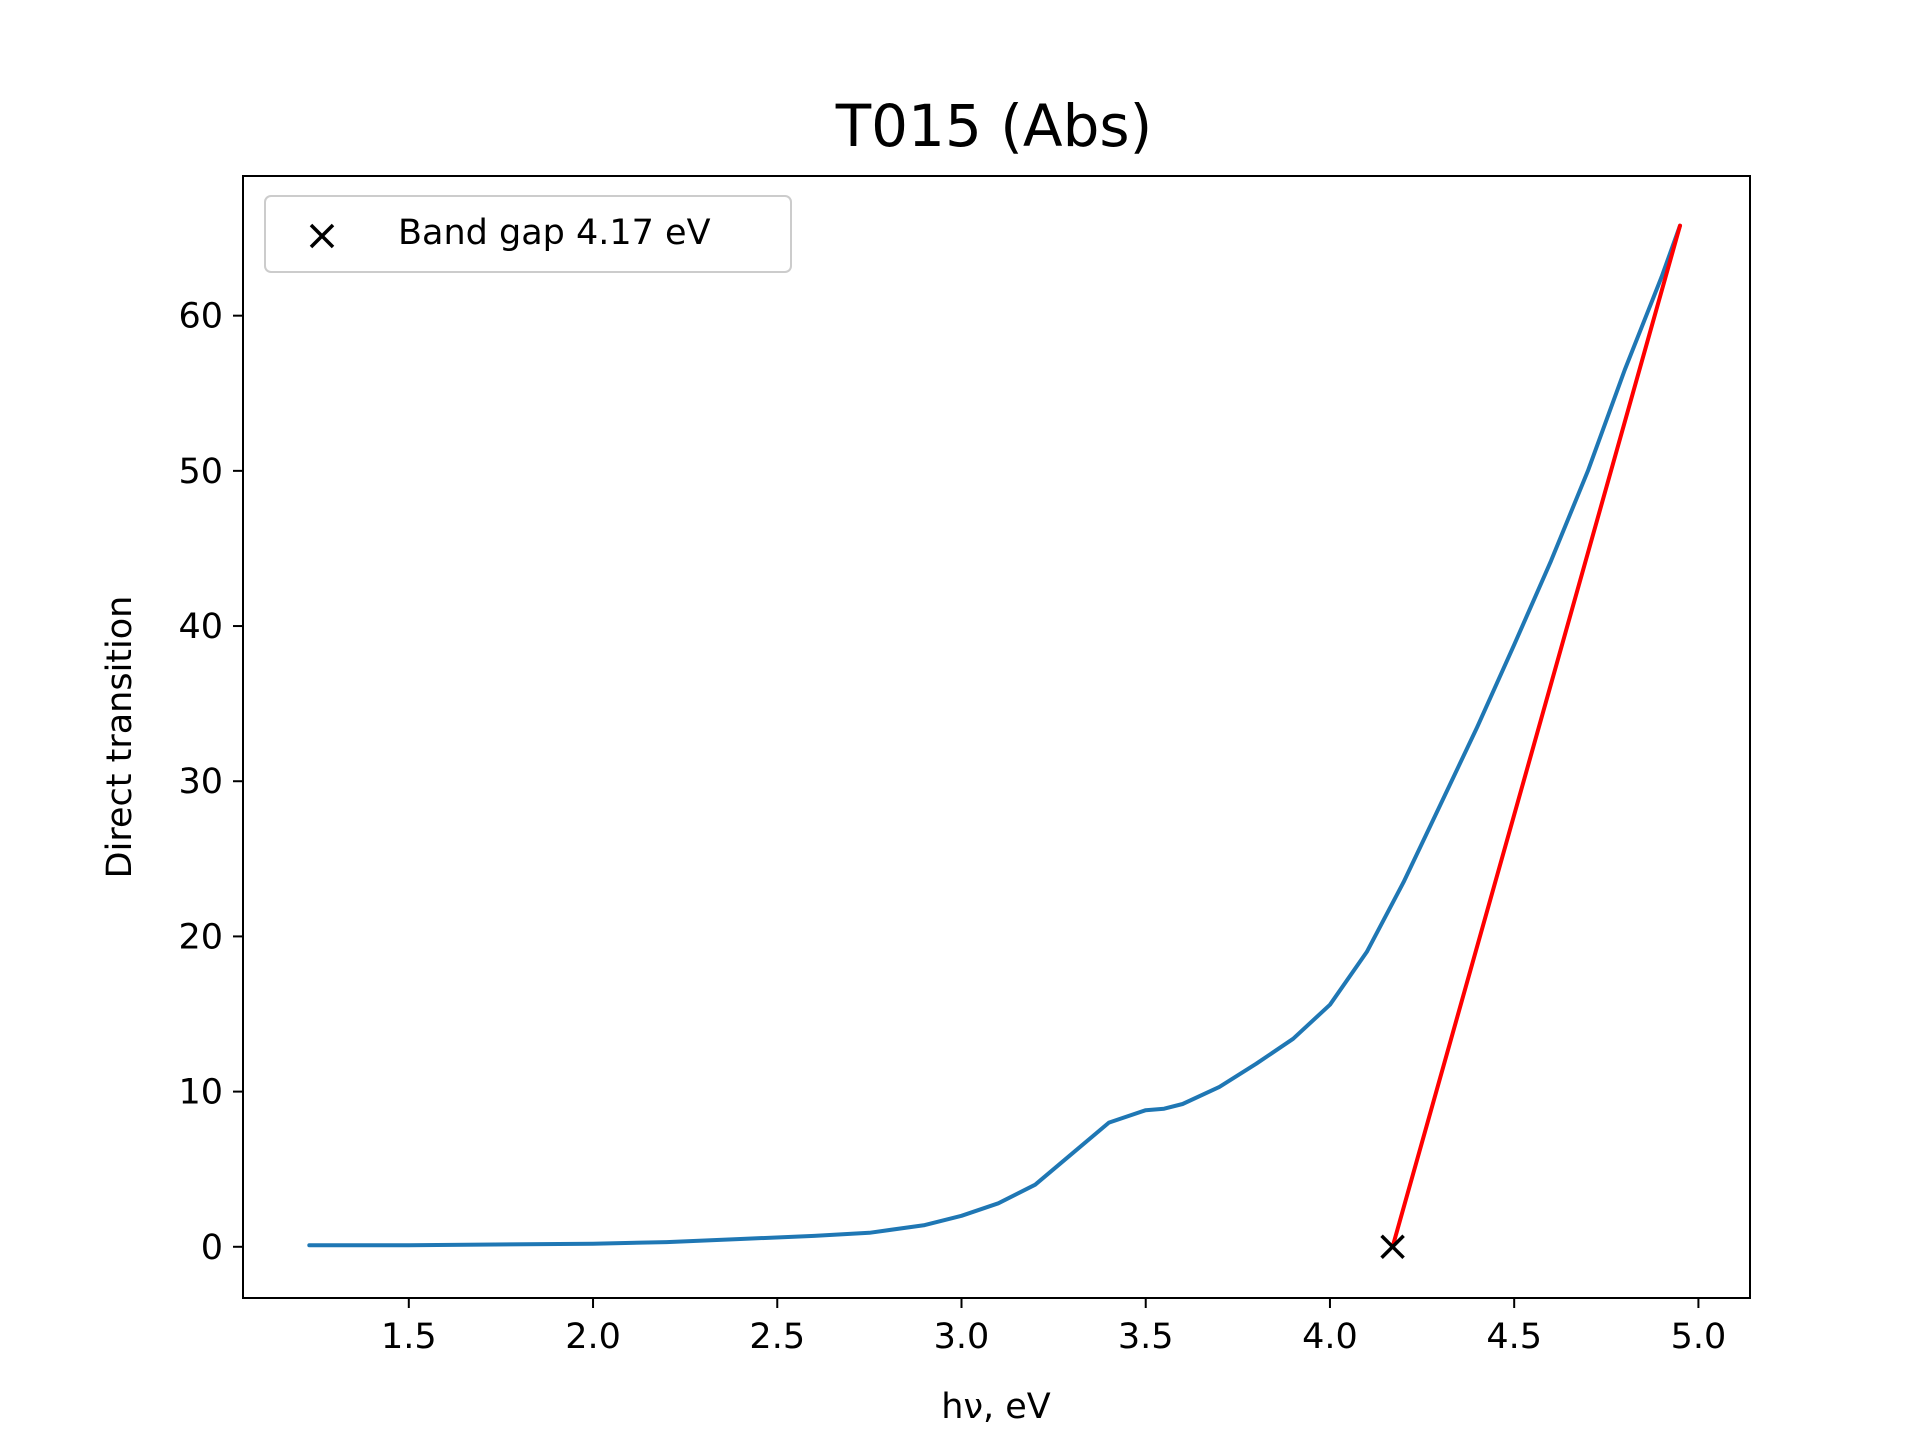 This screenshot has height=1440, width=1920. I want to click on x-tick-label: 4.0, so click(1330, 1337).